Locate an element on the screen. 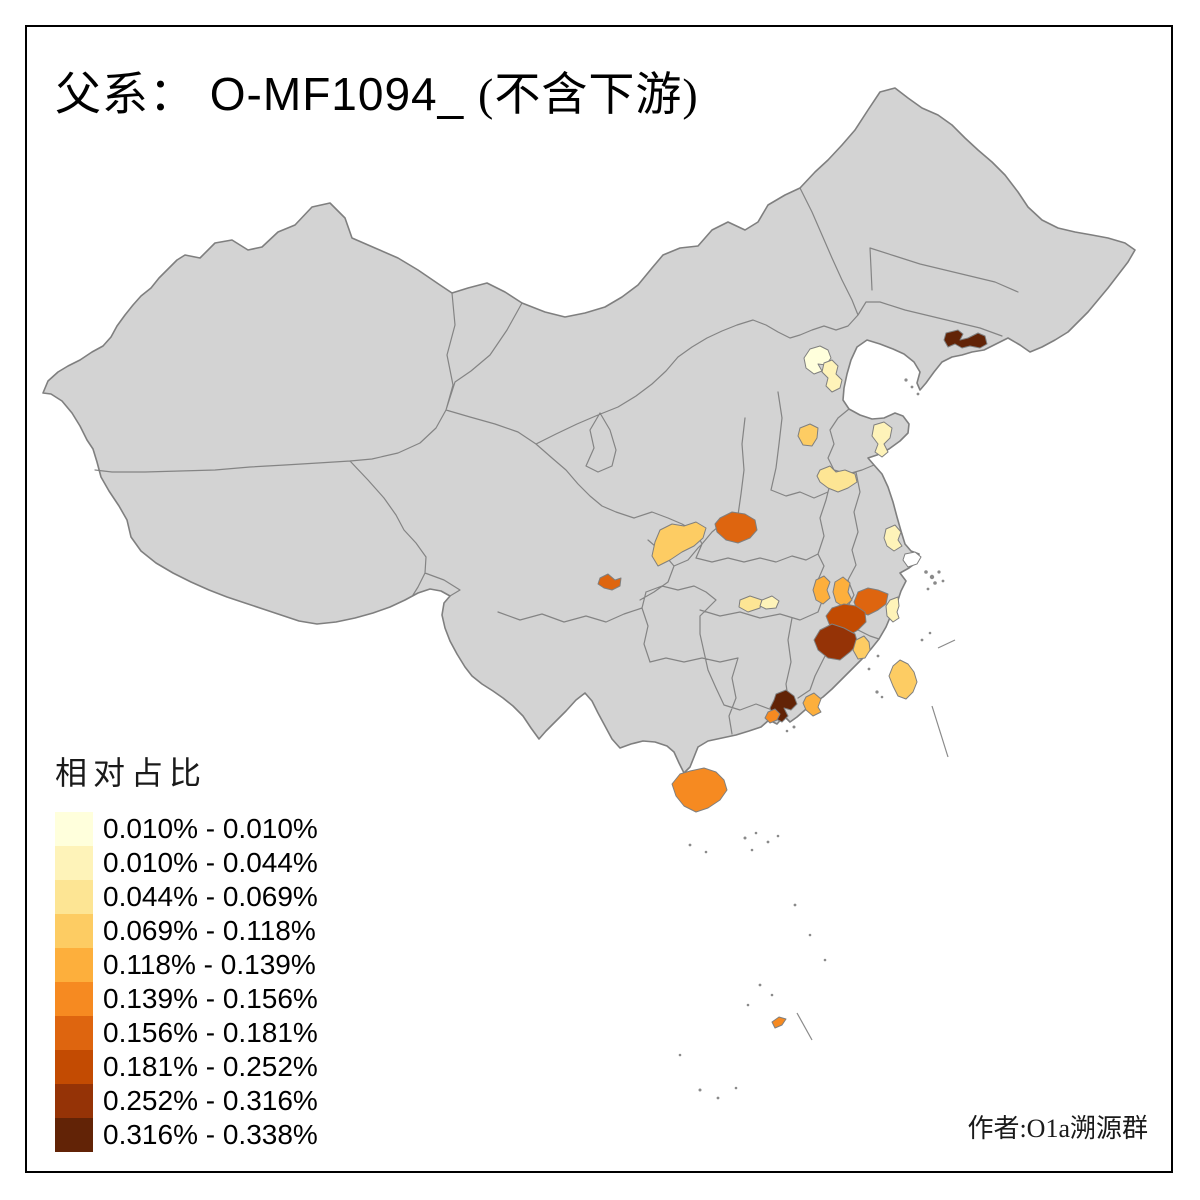 The width and height of the screenshot is (1200, 1200). map-region-zigong-sichuan is located at coordinates (609, 582).